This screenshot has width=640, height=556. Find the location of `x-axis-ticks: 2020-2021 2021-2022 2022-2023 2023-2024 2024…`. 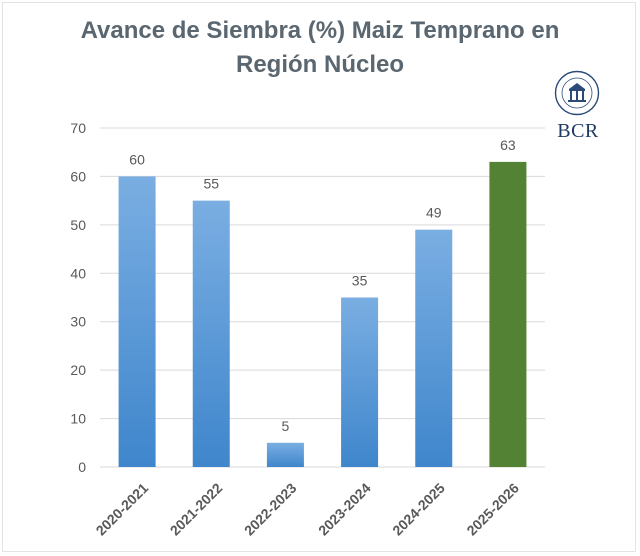

x-axis-ticks: 2020-2021 2021-2022 2022-2023 2023-2024 2024… is located at coordinates (308, 509).